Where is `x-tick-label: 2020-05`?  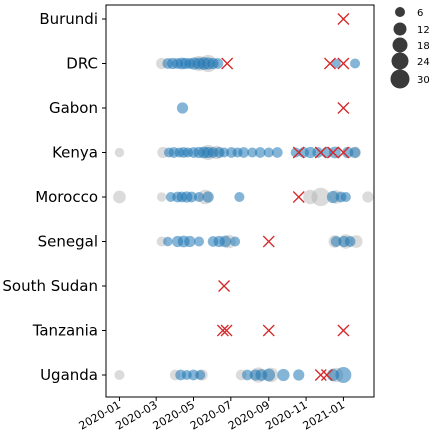 x-tick-label: 2020-05 is located at coordinates (174, 415).